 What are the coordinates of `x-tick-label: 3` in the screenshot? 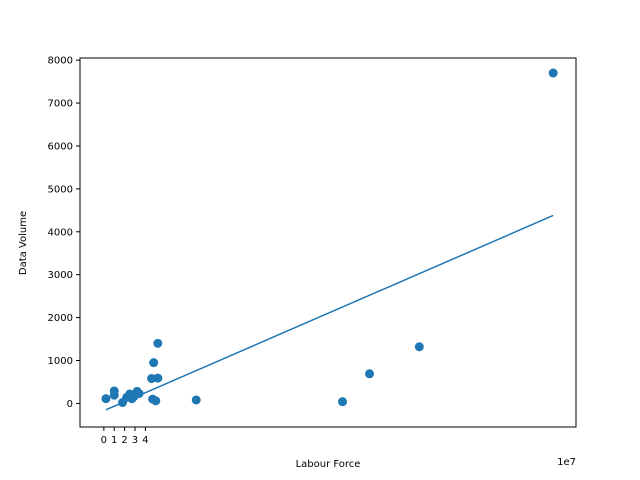 It's located at (135, 440).